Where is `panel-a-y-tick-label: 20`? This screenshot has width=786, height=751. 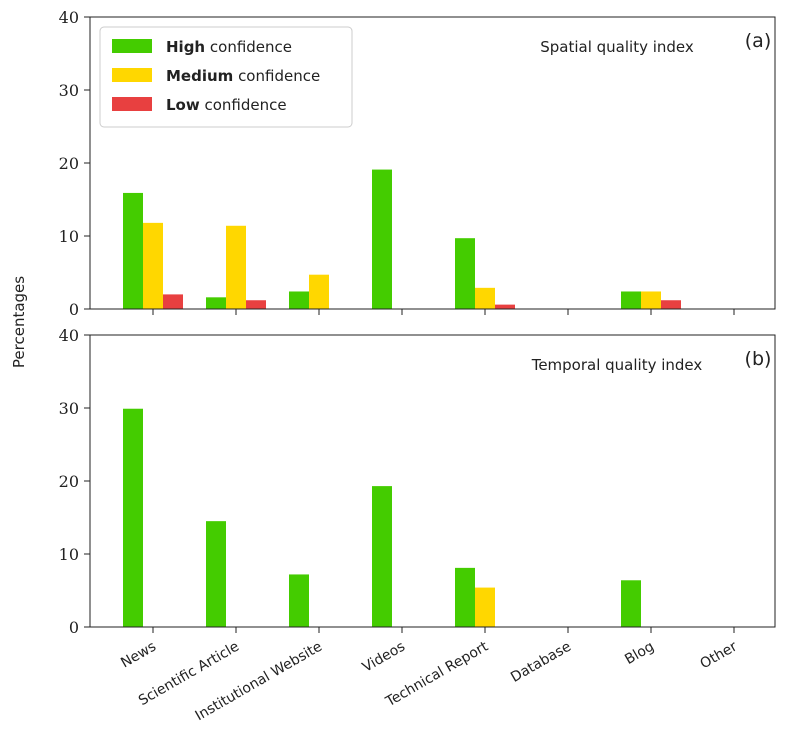
panel-a-y-tick-label: 20 is located at coordinates (69, 163).